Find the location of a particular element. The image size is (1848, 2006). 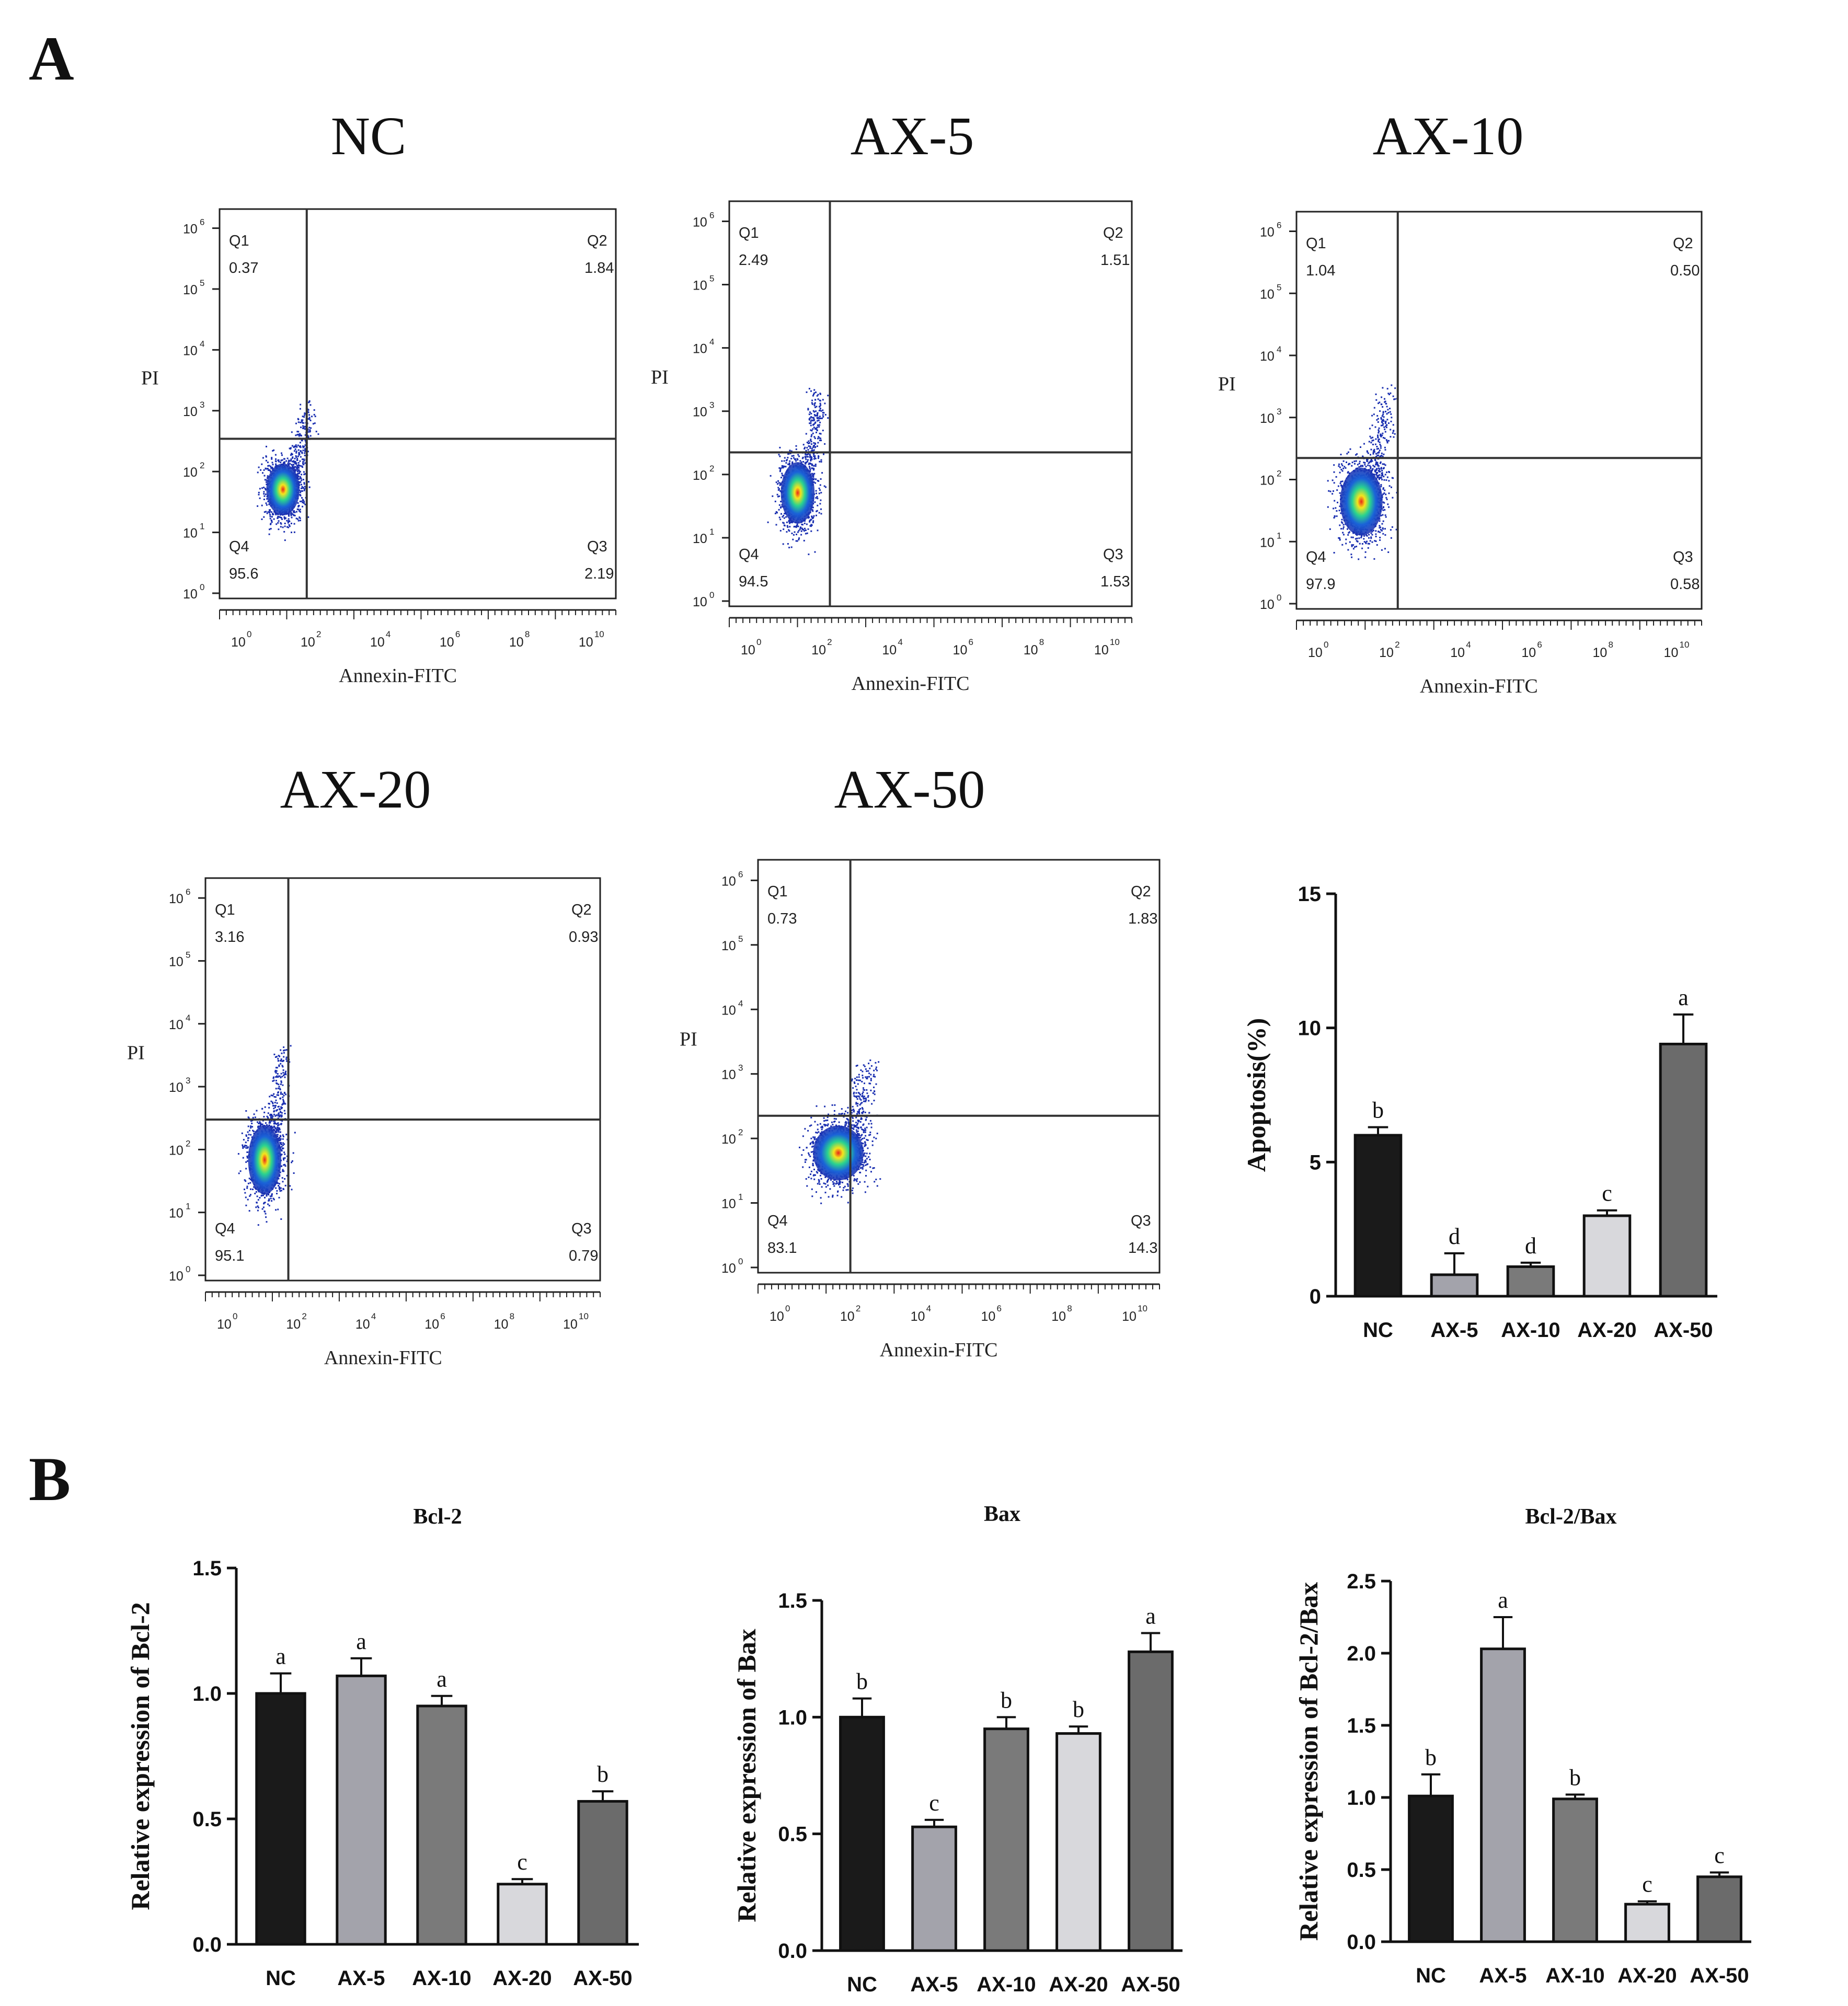

y-tick-exp: 5 is located at coordinates (1279, 287).